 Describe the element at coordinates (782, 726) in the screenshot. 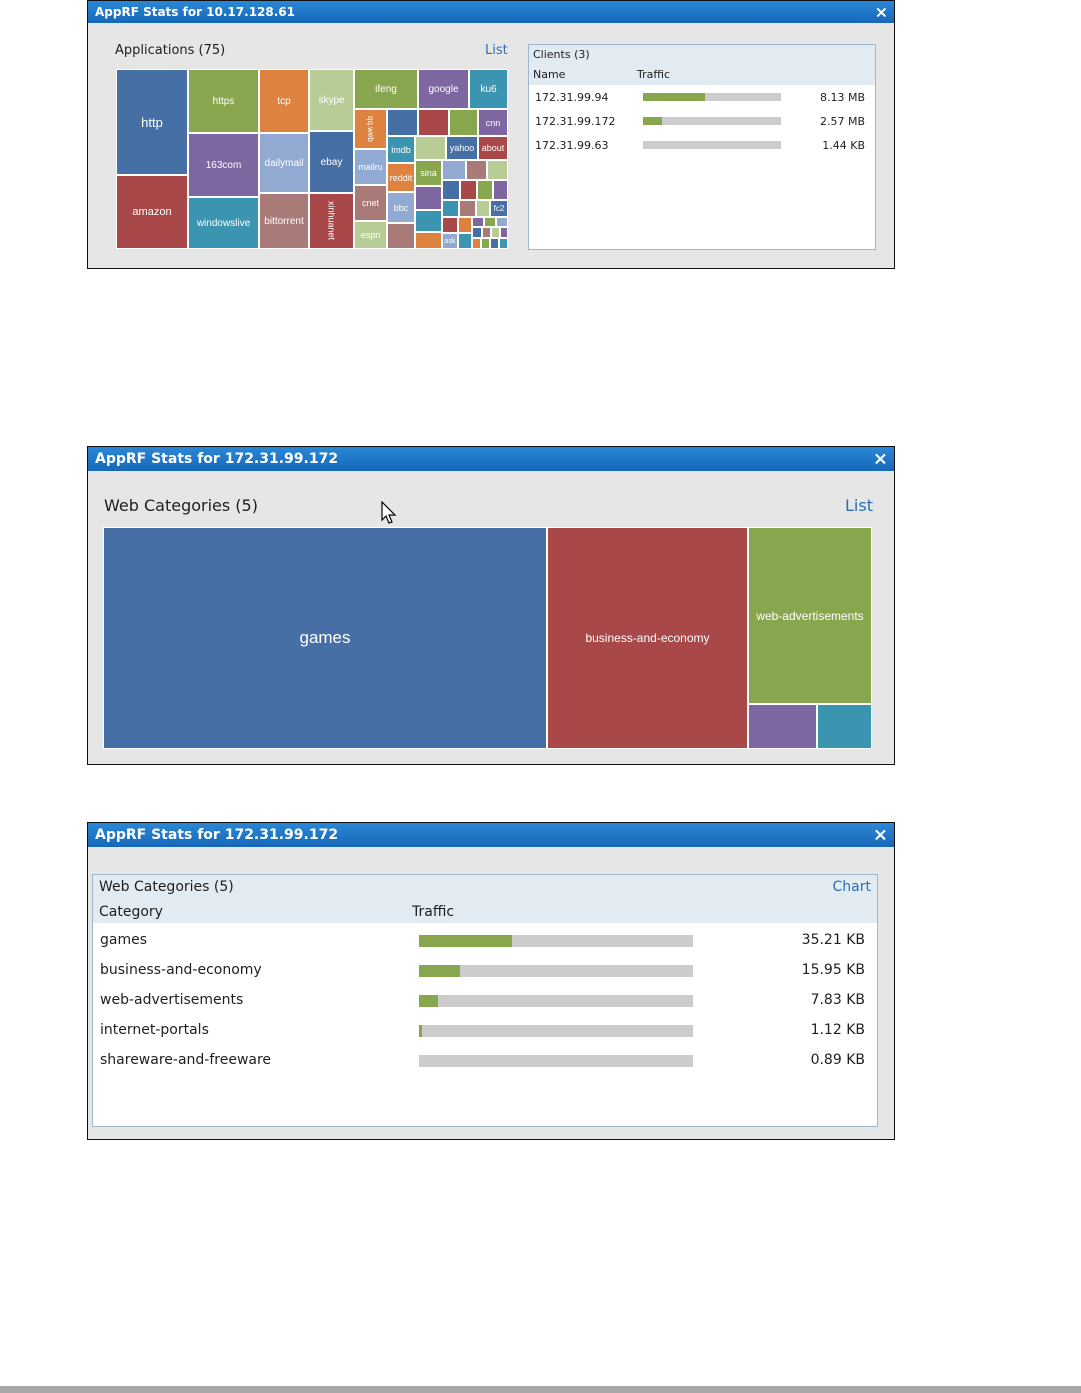

I see `category-tile-internet-portals` at that location.